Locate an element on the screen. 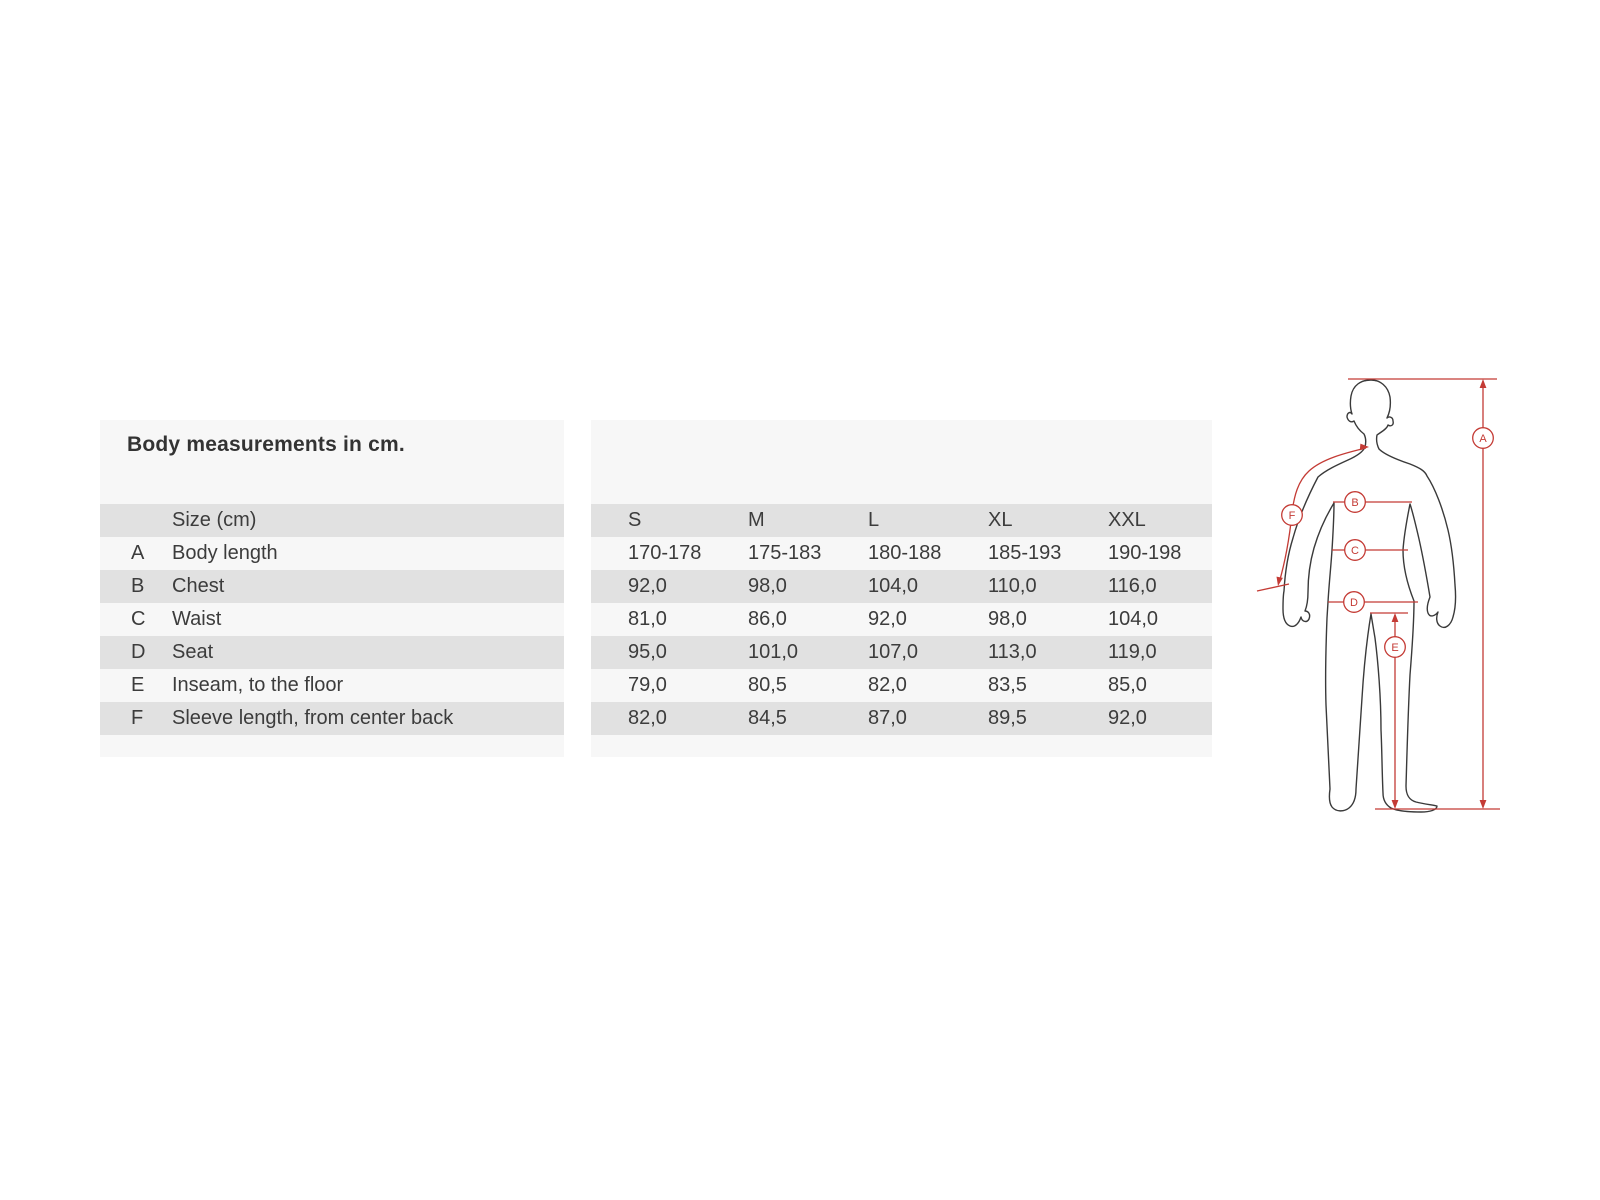 The height and width of the screenshot is (1200, 1600). row-letter: C is located at coordinates (138, 619).